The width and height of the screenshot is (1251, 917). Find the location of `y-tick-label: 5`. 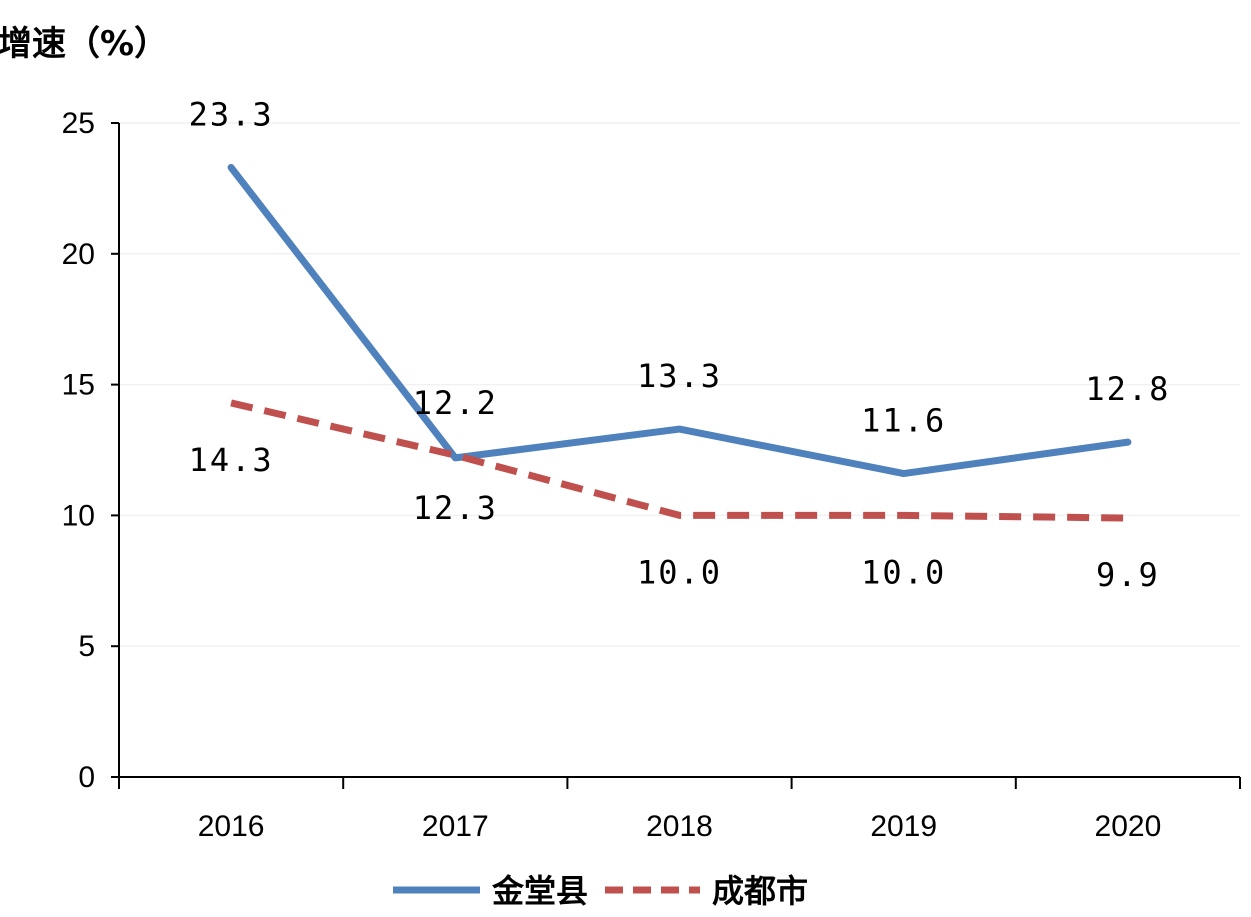

y-tick-label: 5 is located at coordinates (86, 646).